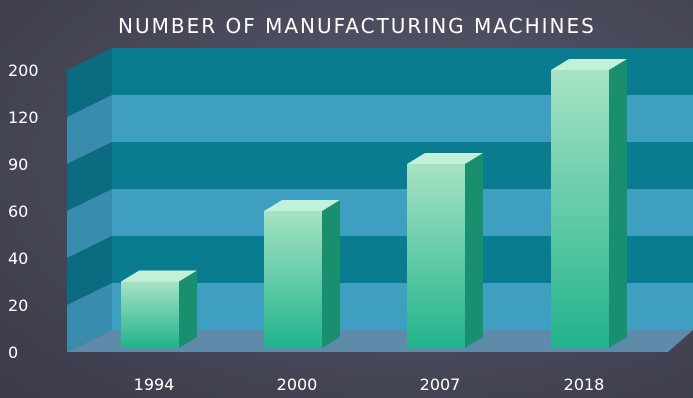 This screenshot has height=398, width=693. Describe the element at coordinates (23, 70) in the screenshot. I see `y-tick-label: 200` at that location.